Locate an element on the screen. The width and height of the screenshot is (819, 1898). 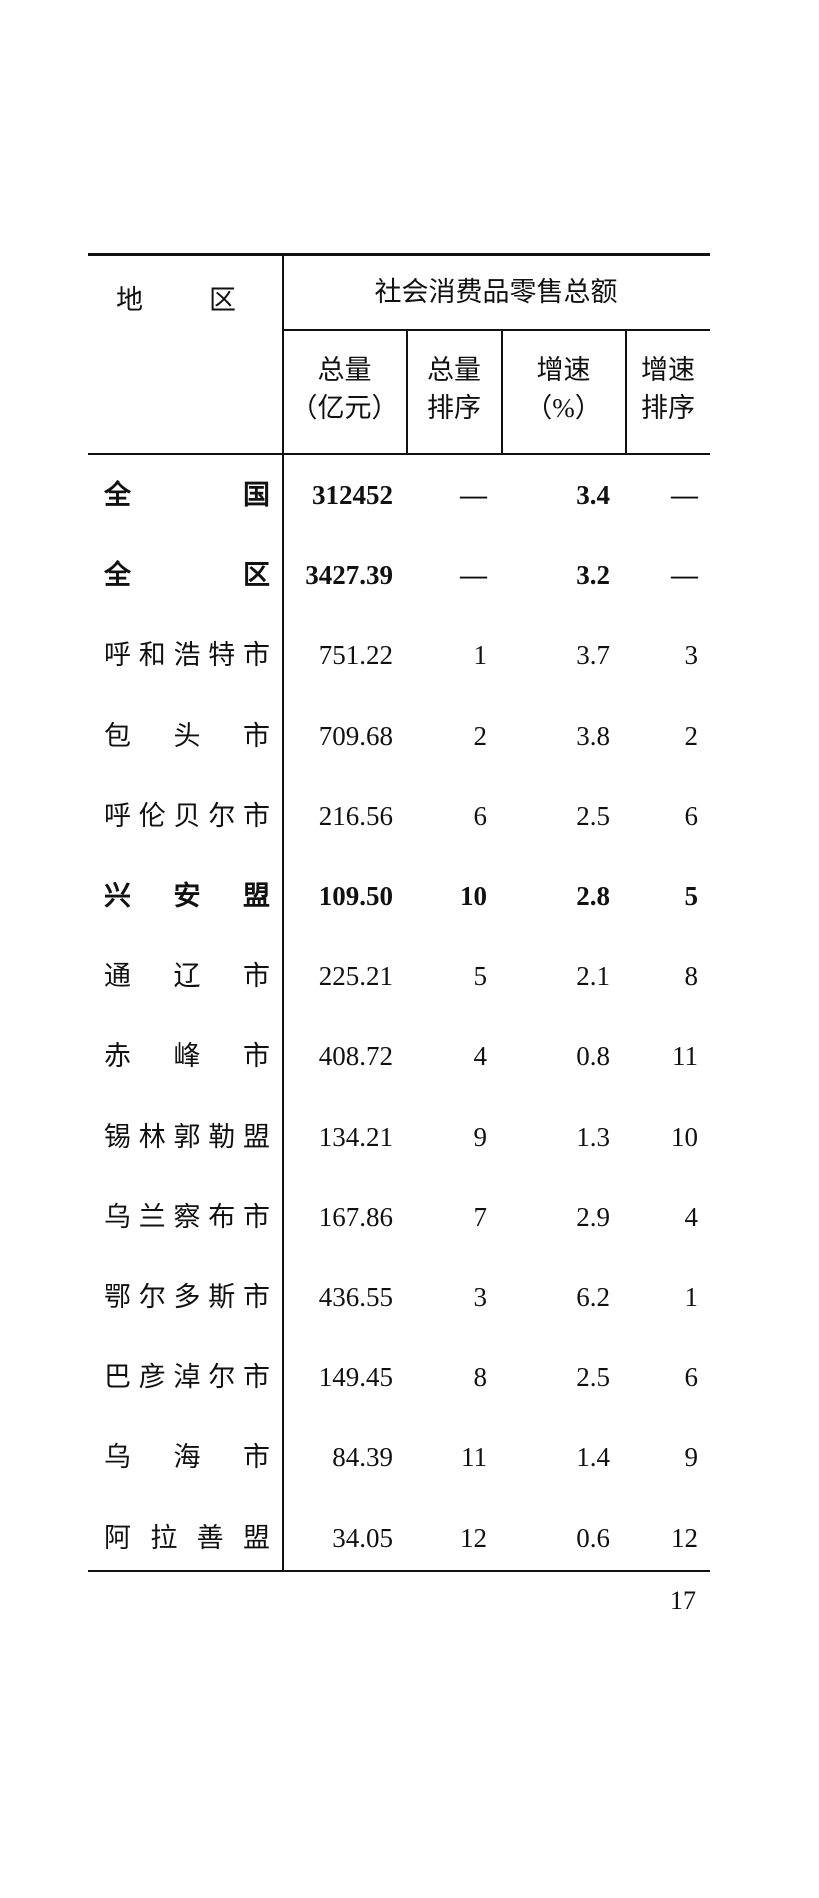
total-value: 167.86 is located at coordinates (355, 1216).